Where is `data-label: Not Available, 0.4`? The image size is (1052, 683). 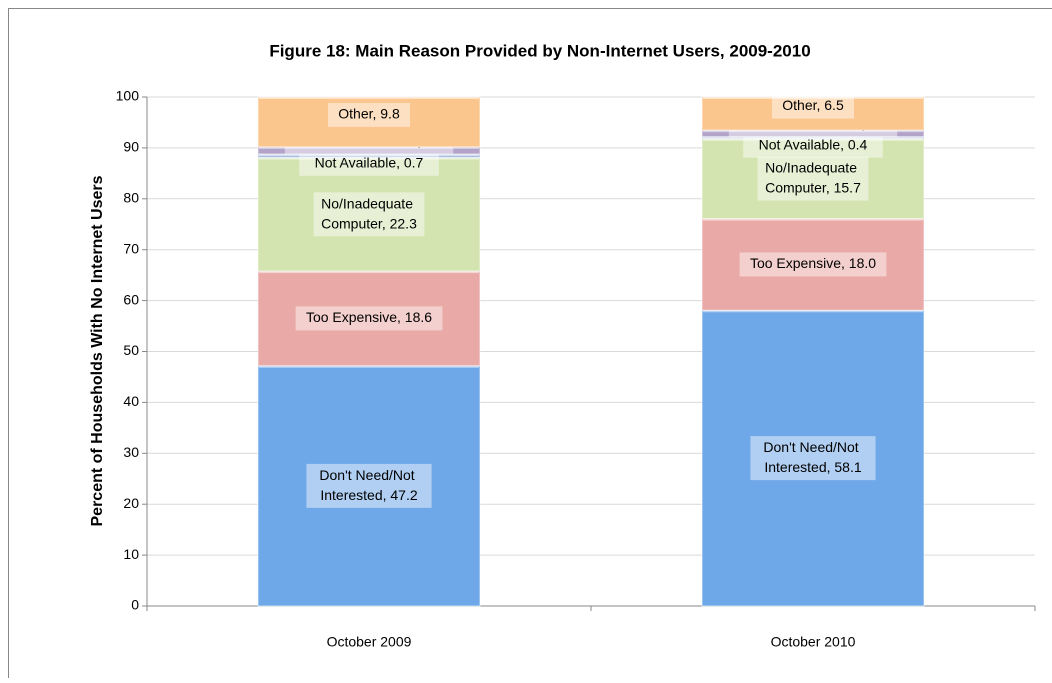 data-label: Not Available, 0.4 is located at coordinates (813, 144).